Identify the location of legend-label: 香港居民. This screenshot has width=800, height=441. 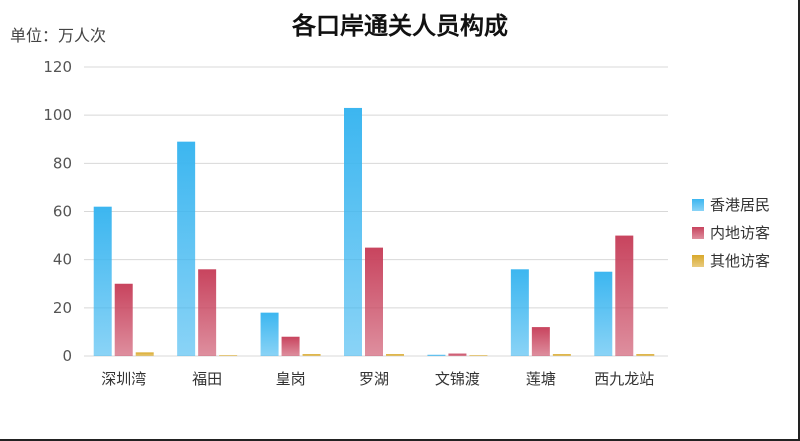
(740, 205).